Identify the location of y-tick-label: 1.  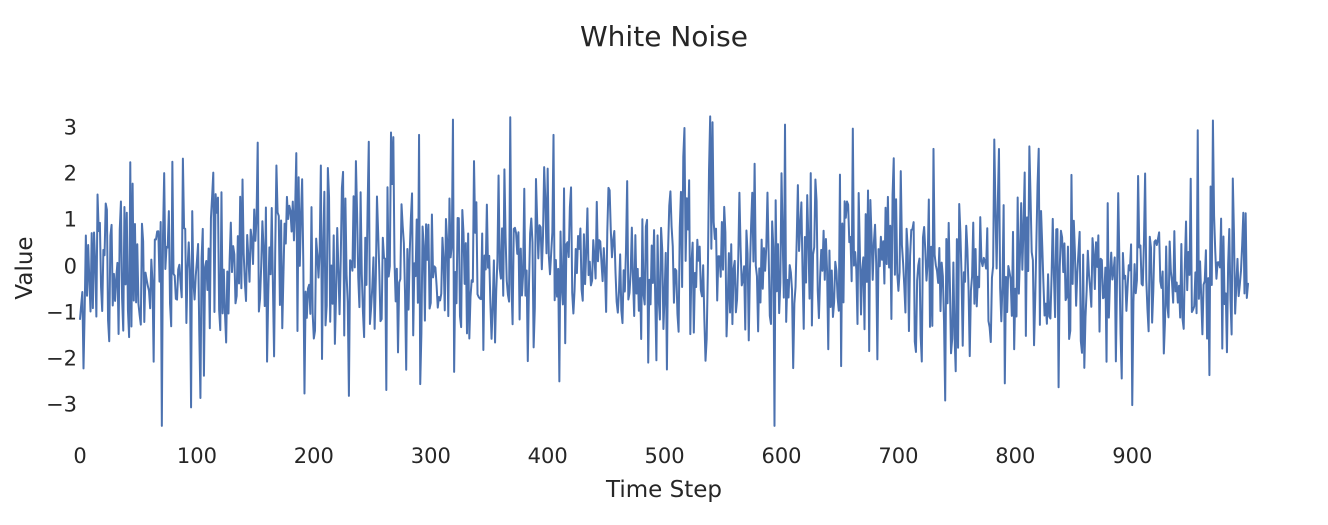
(70, 219).